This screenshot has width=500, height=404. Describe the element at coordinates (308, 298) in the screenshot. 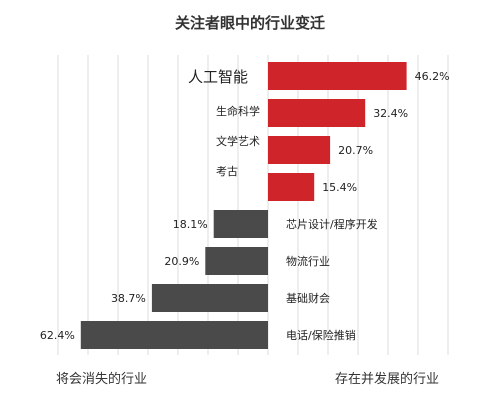

I see `category-label: 基础财会` at that location.